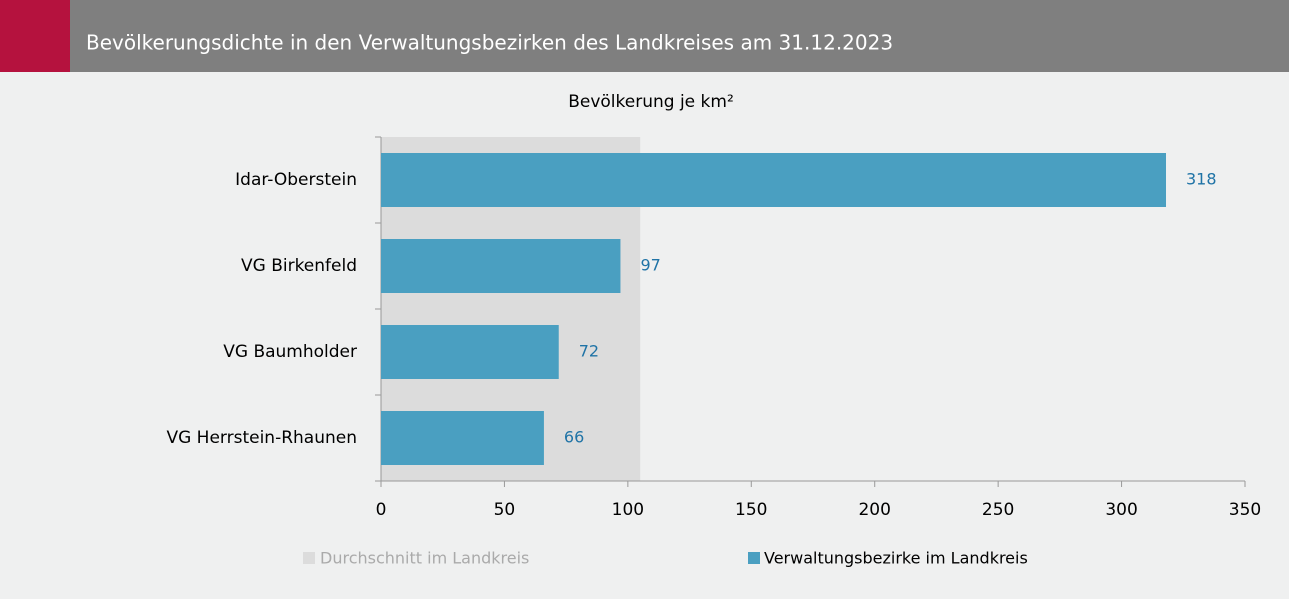  I want to click on header-accent, so click(35, 36).